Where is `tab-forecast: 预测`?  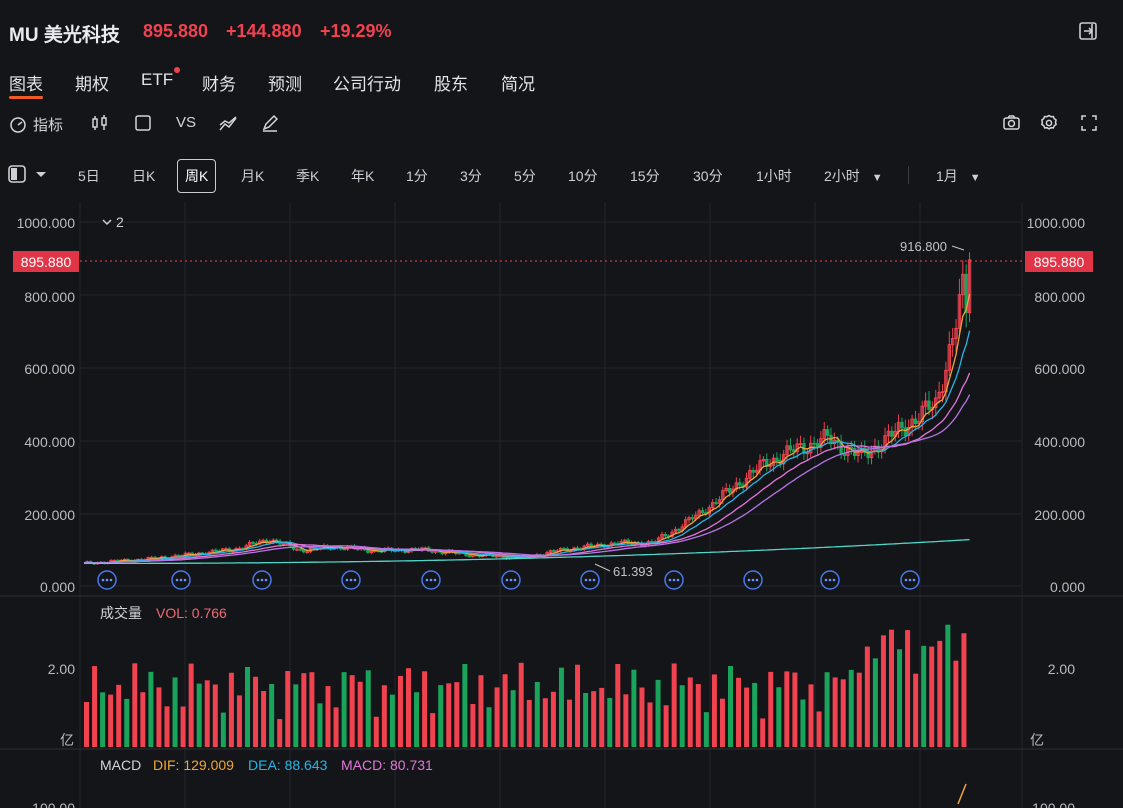
tab-forecast: 预测 is located at coordinates (285, 84).